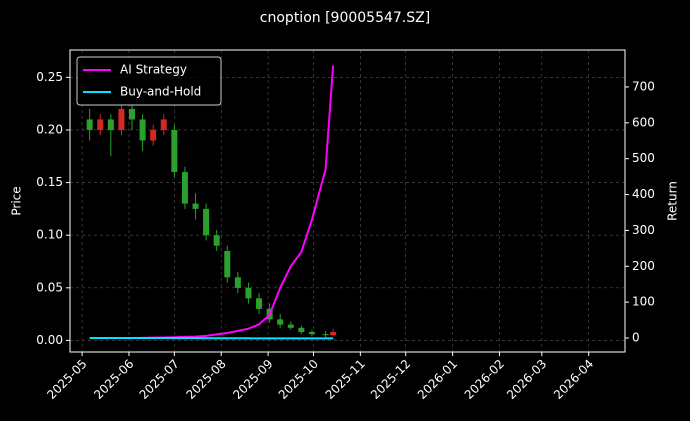 This screenshot has height=421, width=690. Describe the element at coordinates (437, 379) in the screenshot. I see `x-tick-label: 2026-01` at that location.